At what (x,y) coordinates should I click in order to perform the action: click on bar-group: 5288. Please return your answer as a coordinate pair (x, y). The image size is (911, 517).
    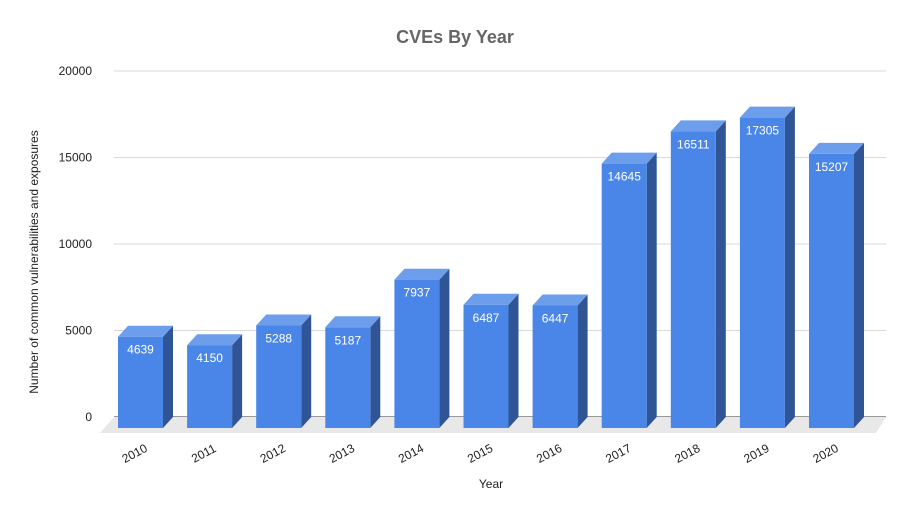
    Looking at the image, I should click on (284, 371).